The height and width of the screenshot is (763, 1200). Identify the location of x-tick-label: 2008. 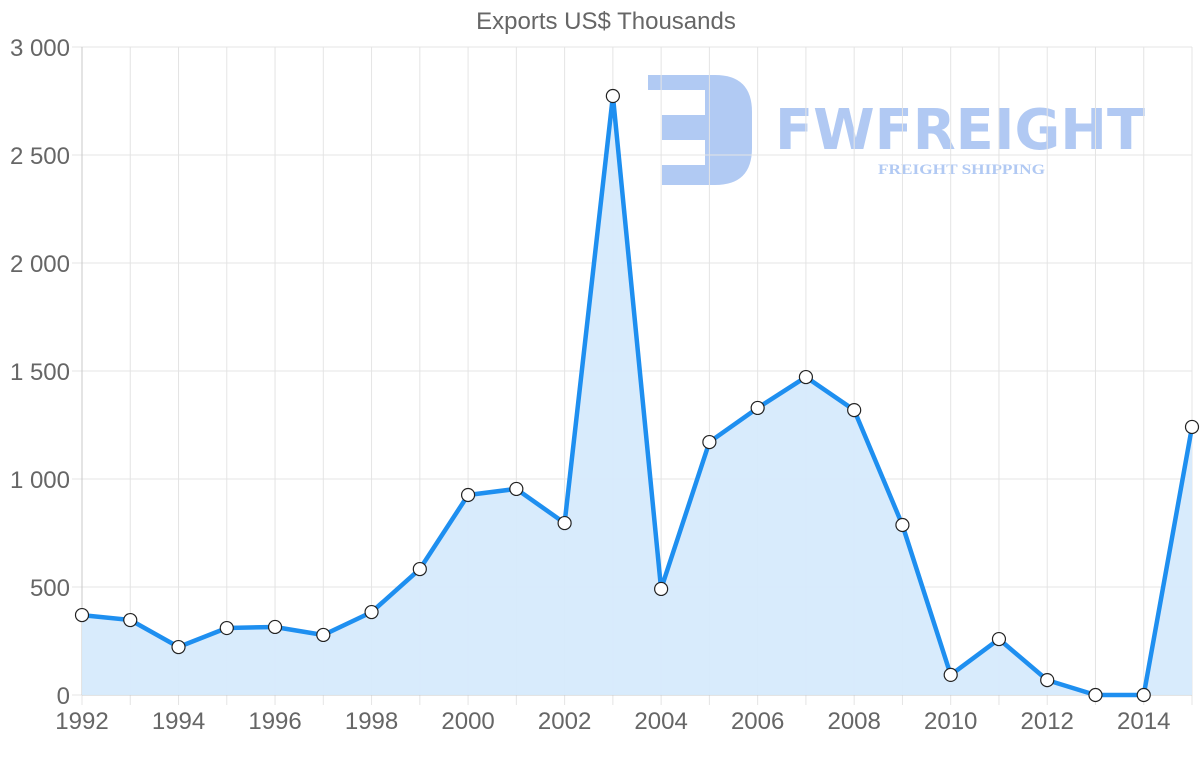
(853, 721).